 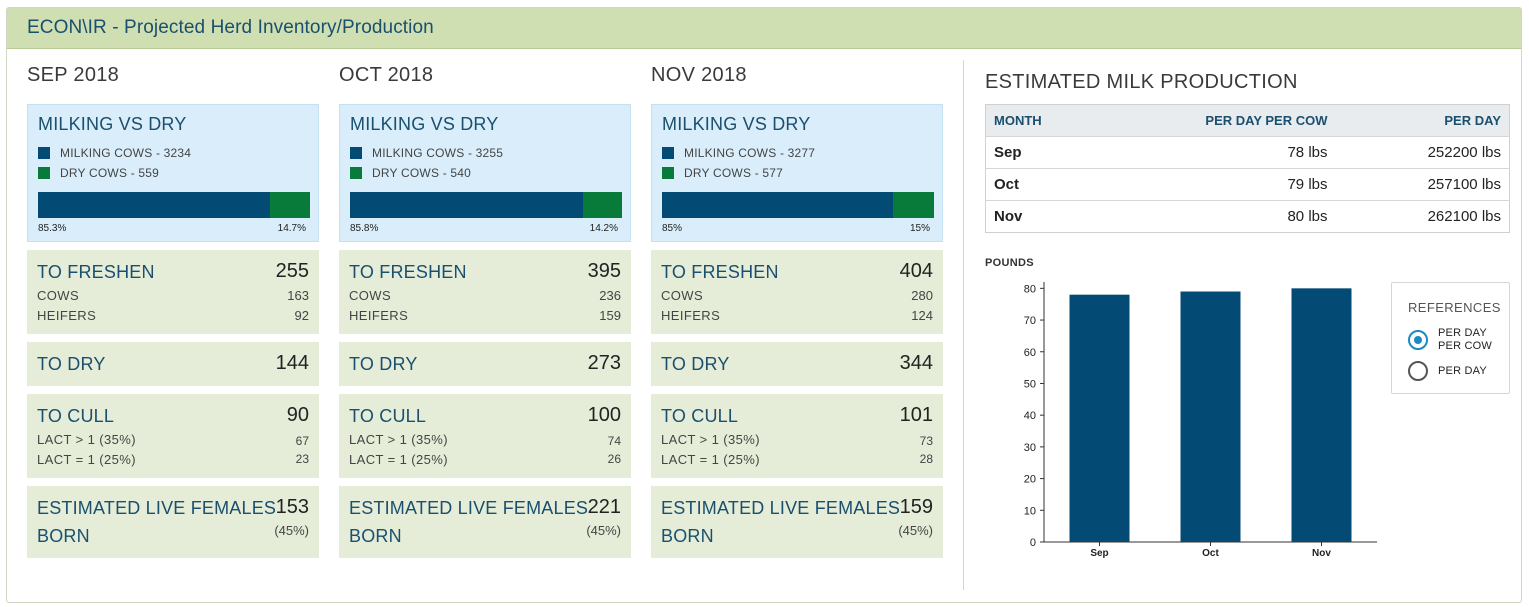 What do you see at coordinates (173, 364) in the screenshot?
I see `to-dry-card: TO DRY 144` at bounding box center [173, 364].